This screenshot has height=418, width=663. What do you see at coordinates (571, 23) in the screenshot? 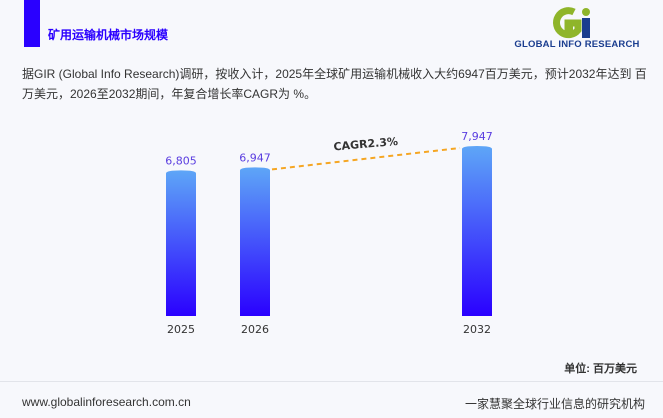
I see `gi-logo-icon` at bounding box center [571, 23].